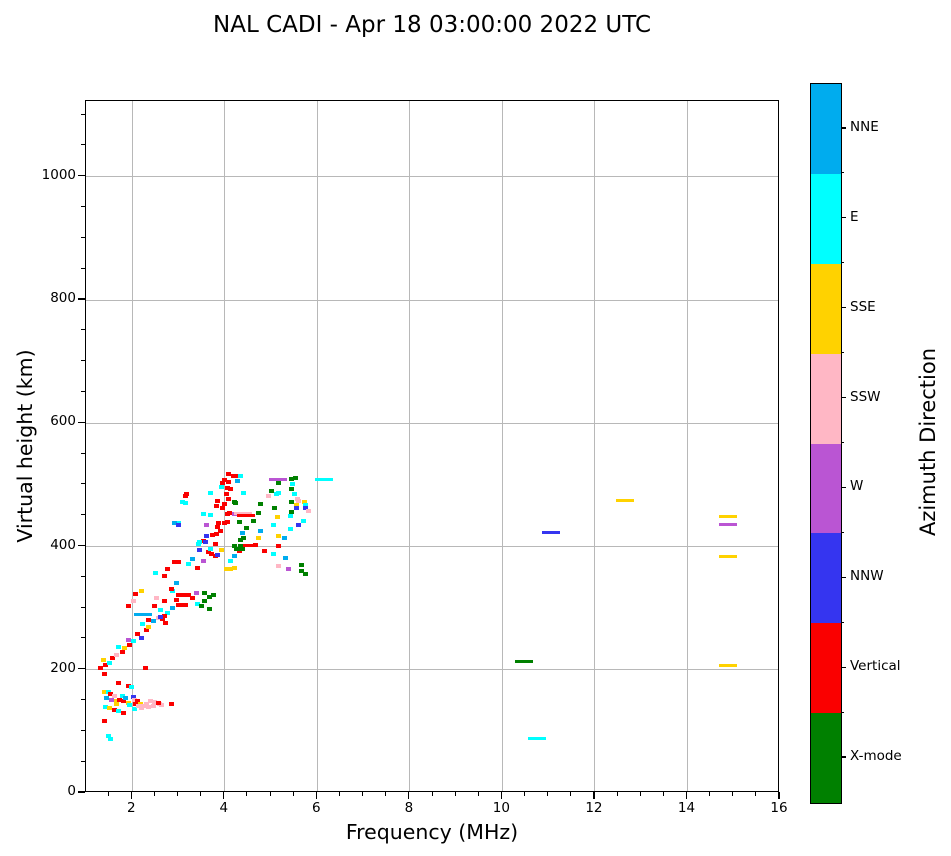 Image resolution: width=951 pixels, height=856 pixels. I want to click on x-tick-label: 16, so click(779, 808).